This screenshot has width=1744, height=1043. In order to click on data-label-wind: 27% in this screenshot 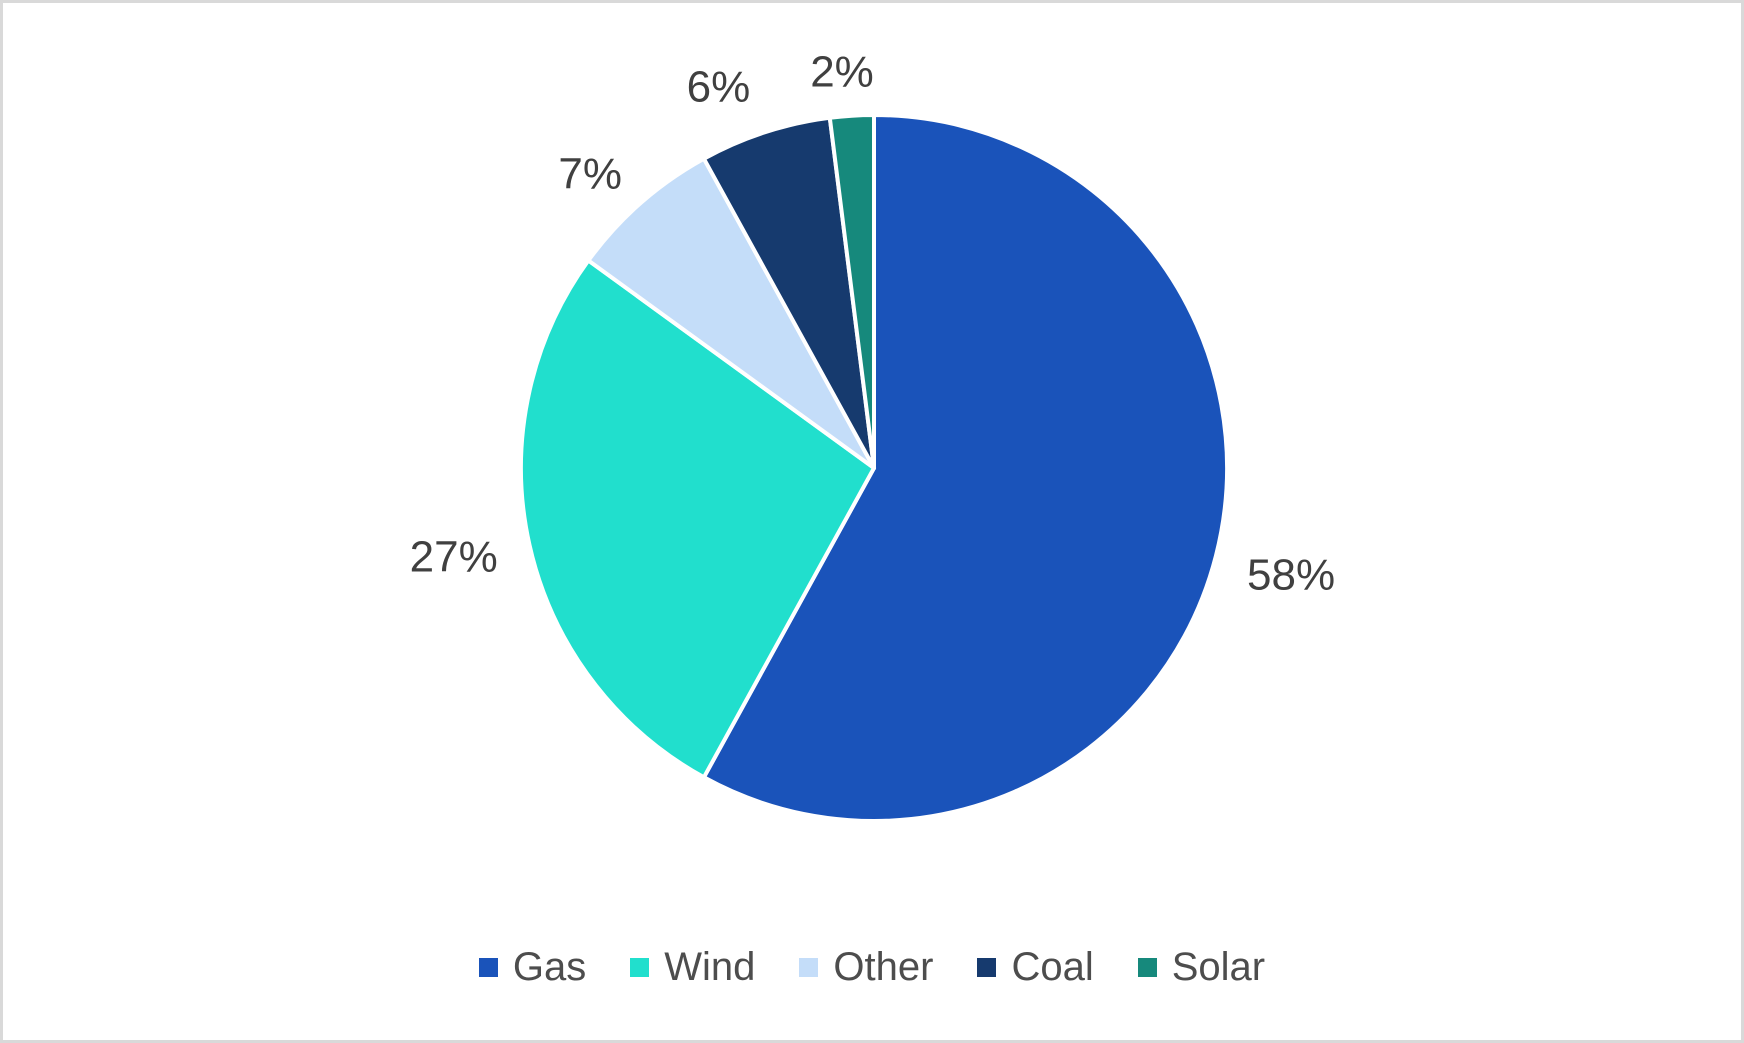, I will do `click(454, 556)`.